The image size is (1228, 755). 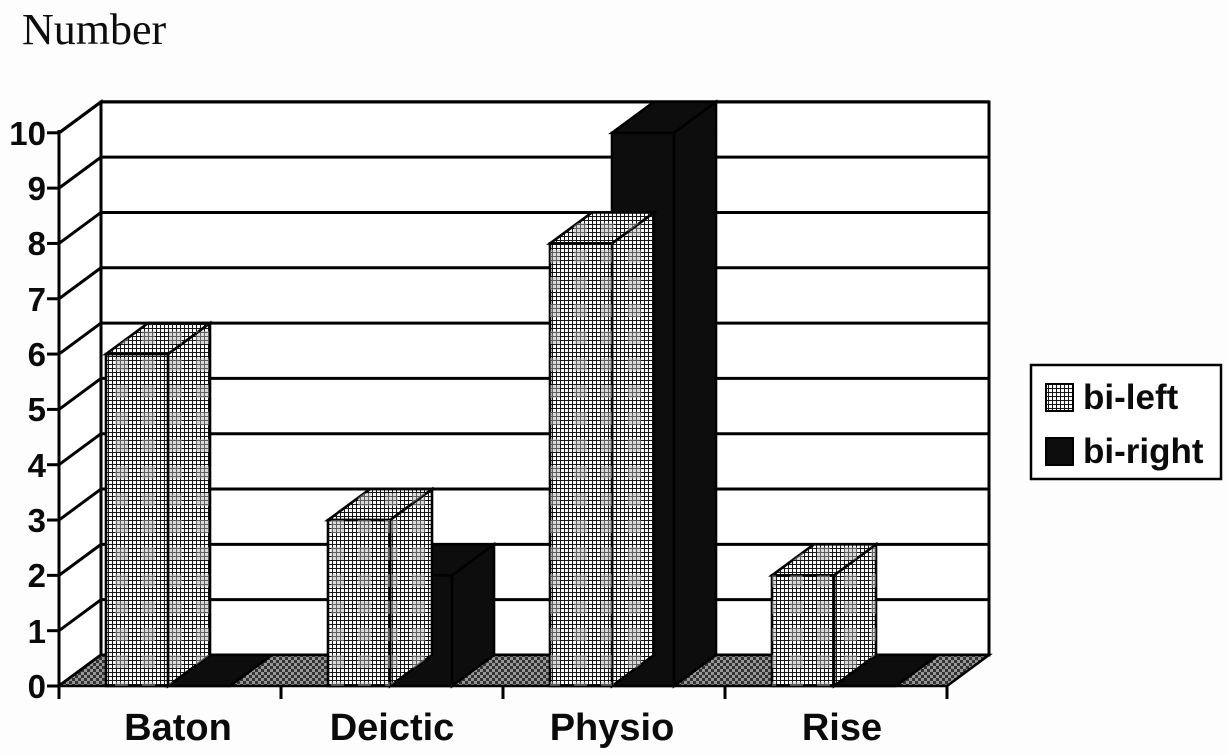 I want to click on legend: bi-left bi-right, so click(x=1126, y=422).